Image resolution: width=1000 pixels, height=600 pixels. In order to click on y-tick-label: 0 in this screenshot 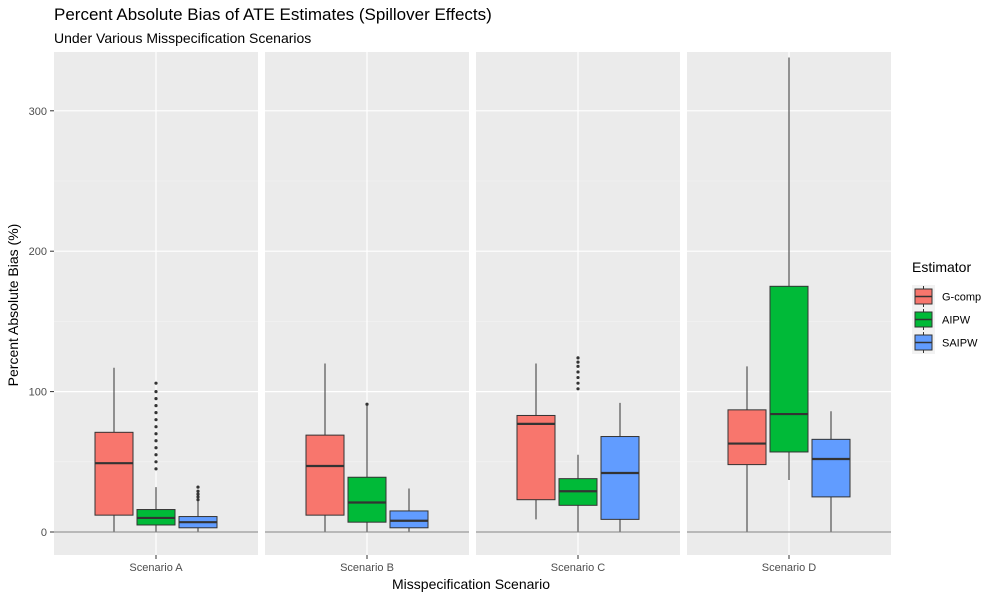, I will do `click(44, 533)`.